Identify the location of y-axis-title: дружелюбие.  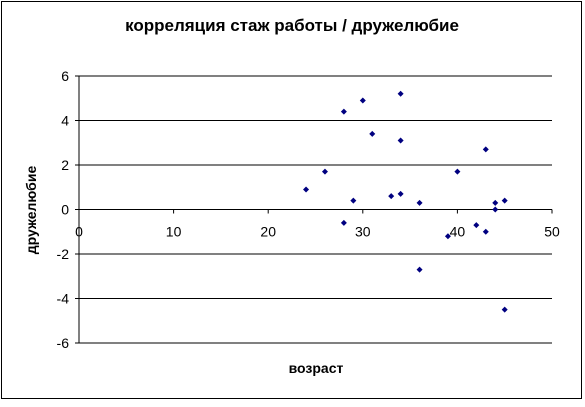
(31, 210).